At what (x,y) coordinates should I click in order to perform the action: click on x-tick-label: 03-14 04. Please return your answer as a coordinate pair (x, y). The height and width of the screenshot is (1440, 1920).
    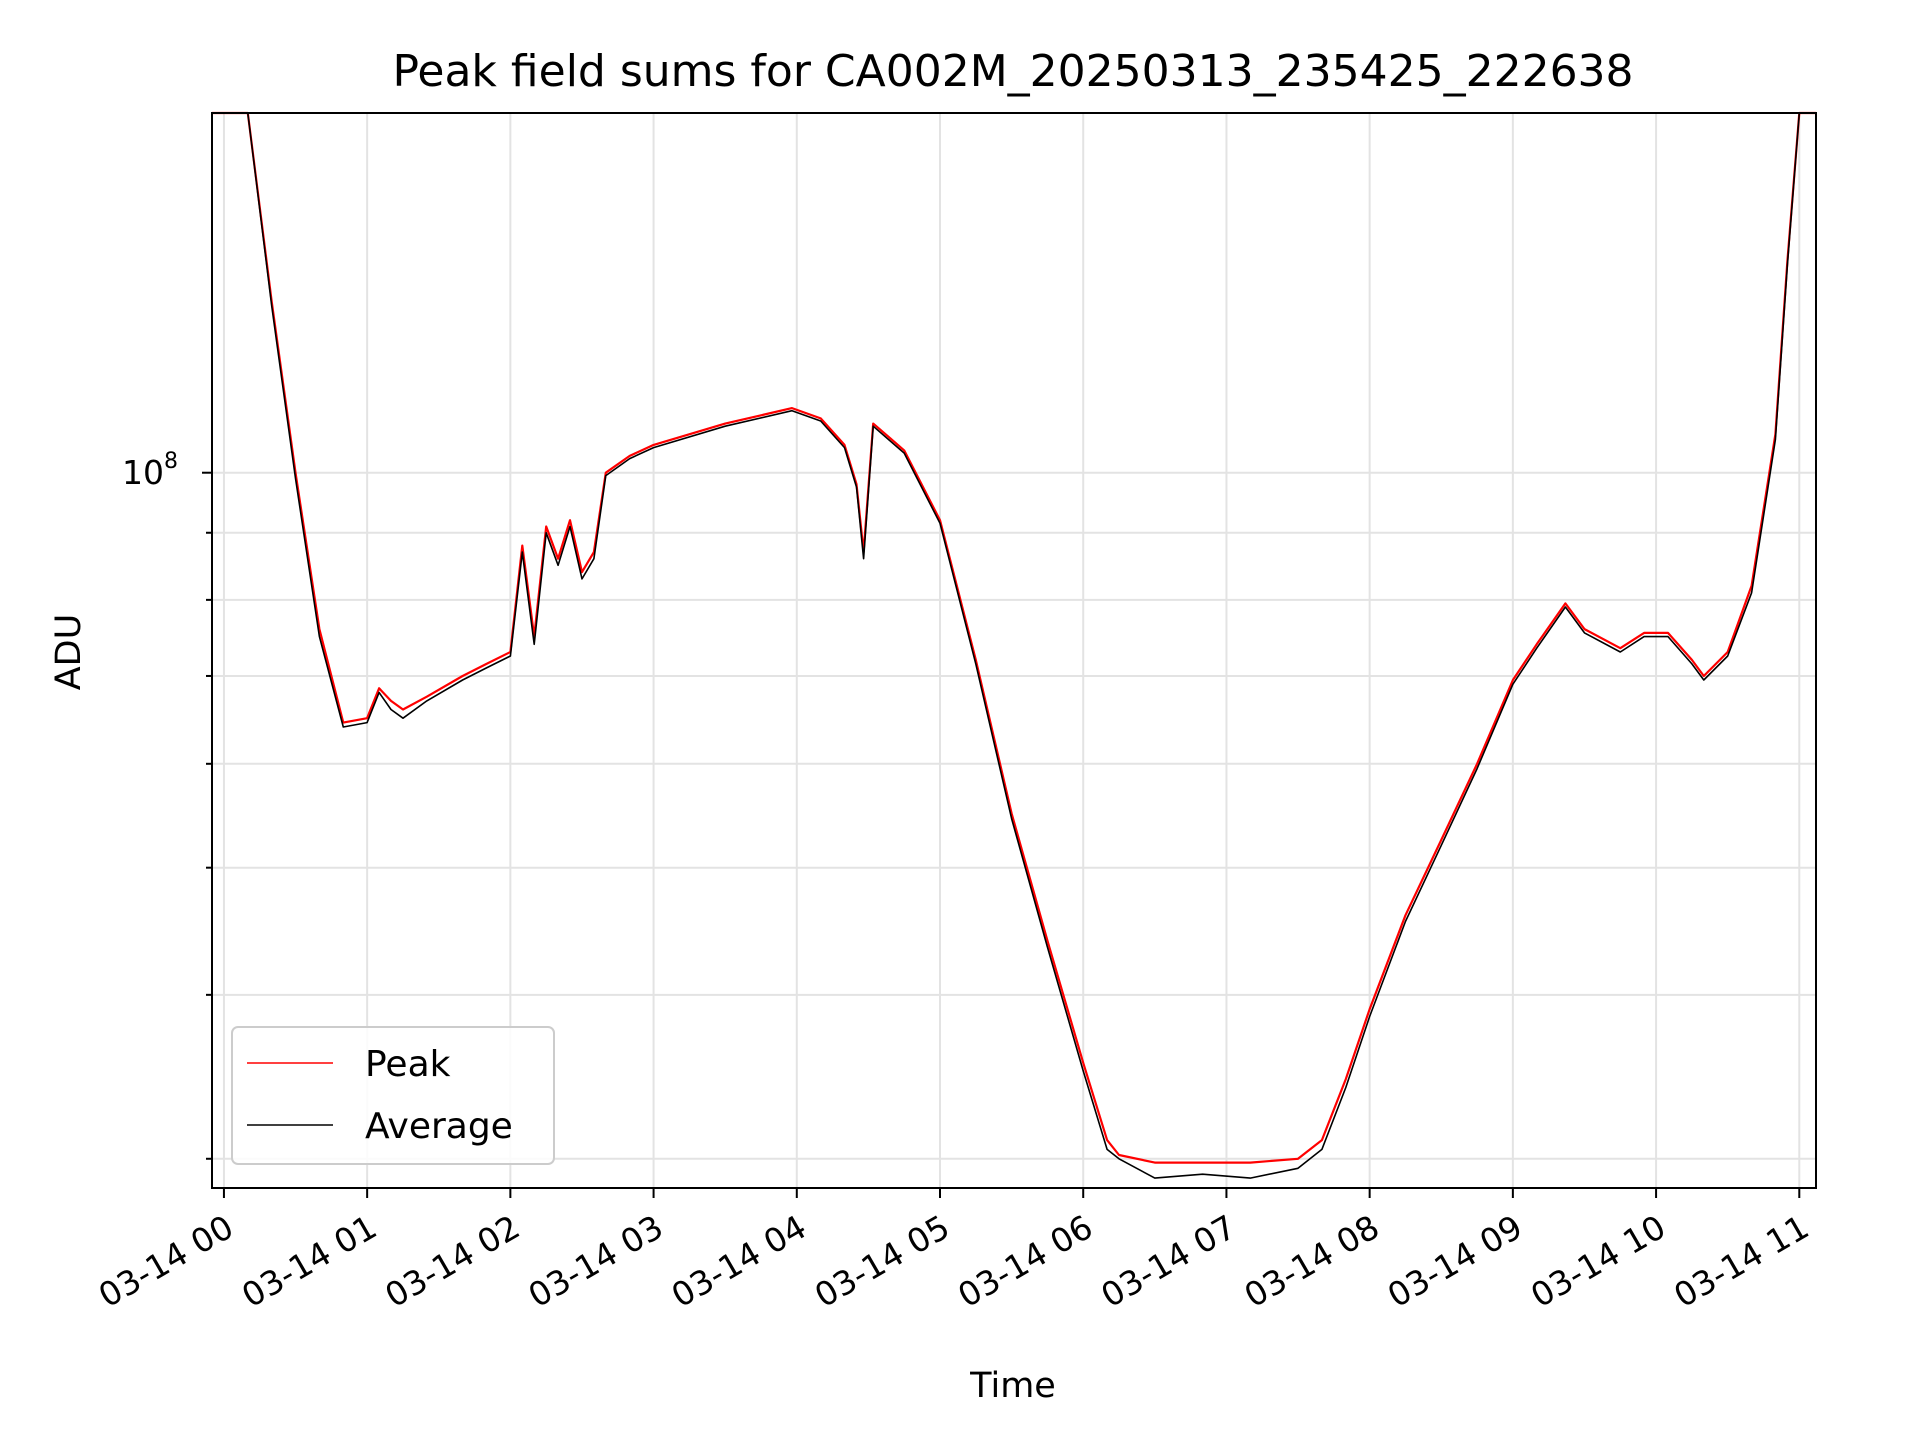
    Looking at the image, I should click on (739, 1261).